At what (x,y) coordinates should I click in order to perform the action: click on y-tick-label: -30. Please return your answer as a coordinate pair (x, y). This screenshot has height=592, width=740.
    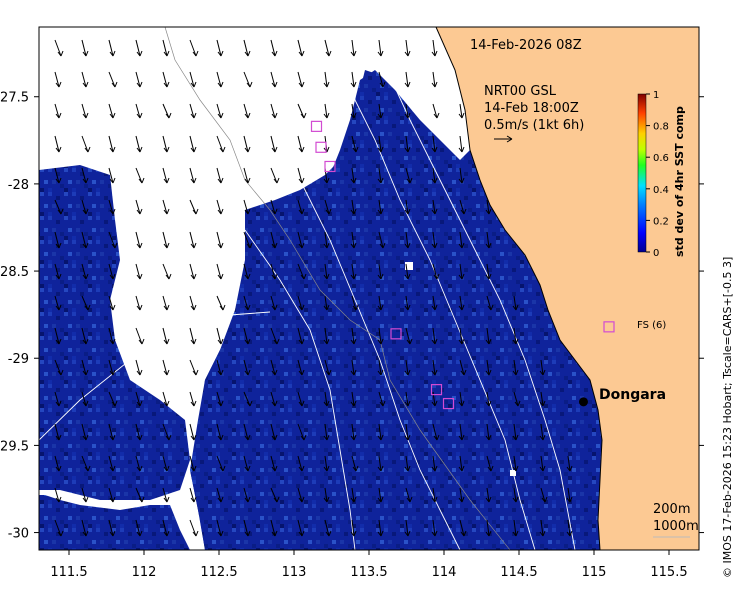
    Looking at the image, I should click on (18, 534).